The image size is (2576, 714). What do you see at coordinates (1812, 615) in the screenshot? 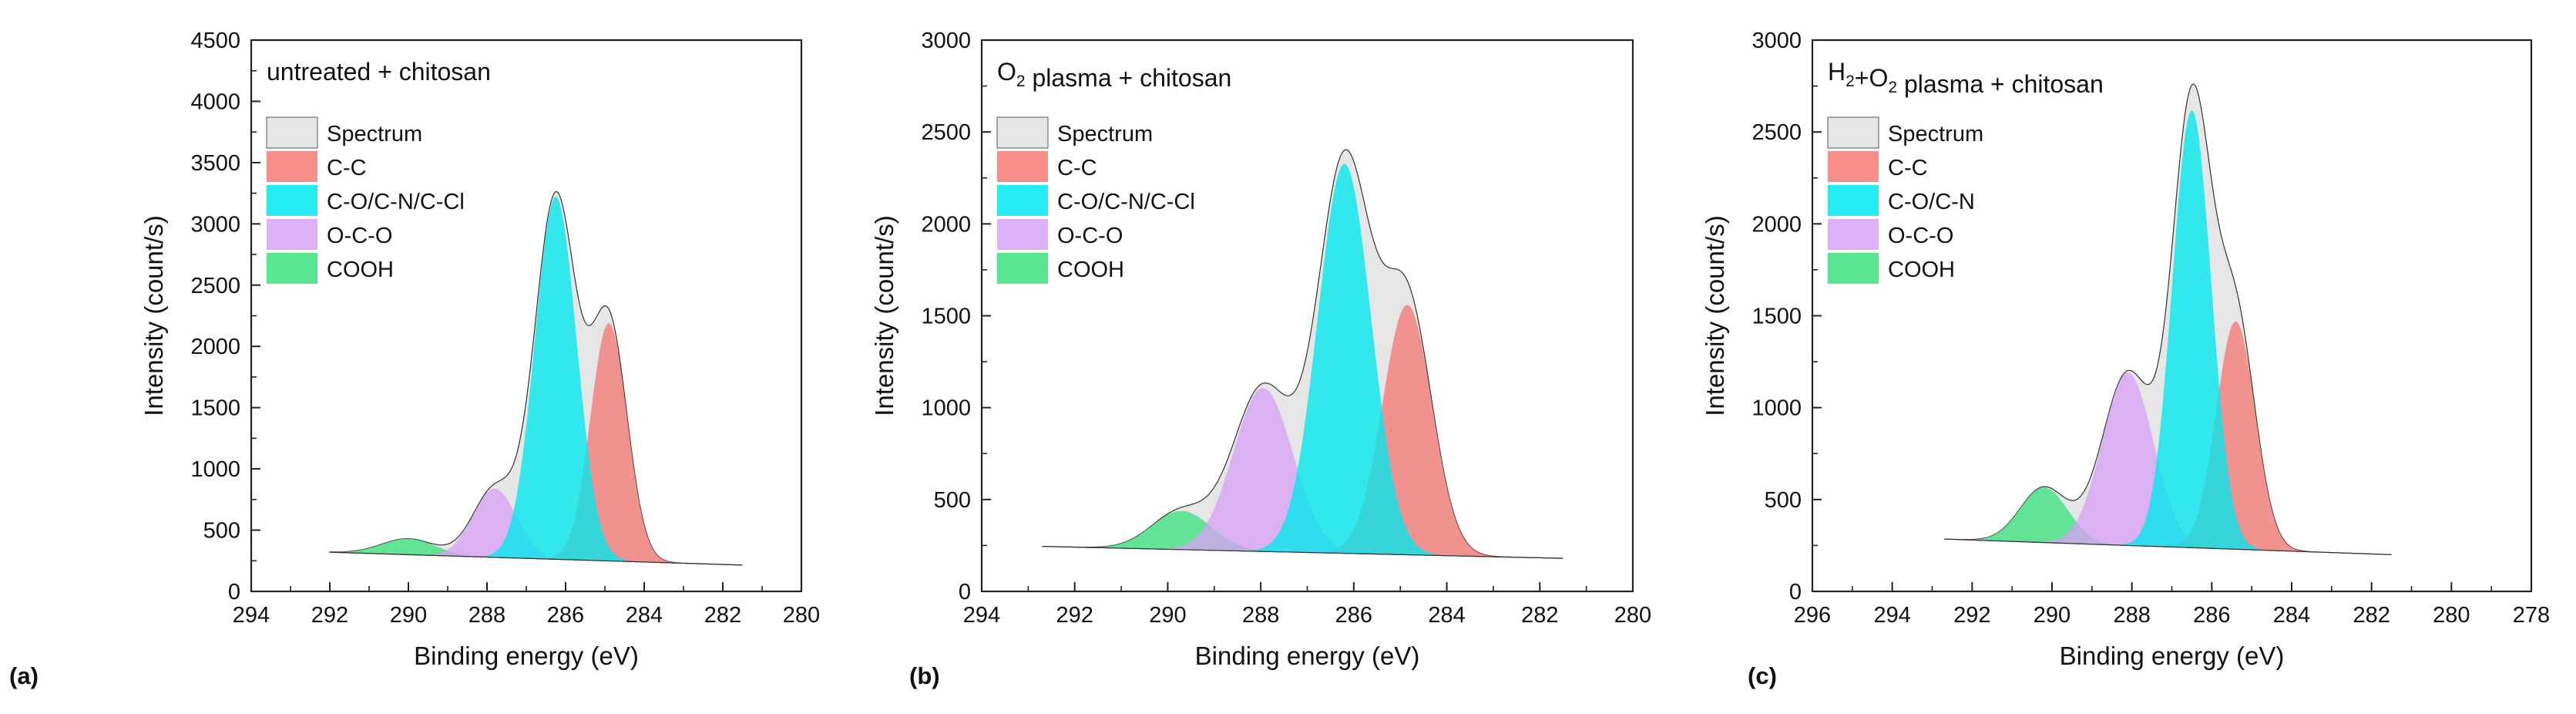
I see `x-tick-label: 296` at bounding box center [1812, 615].